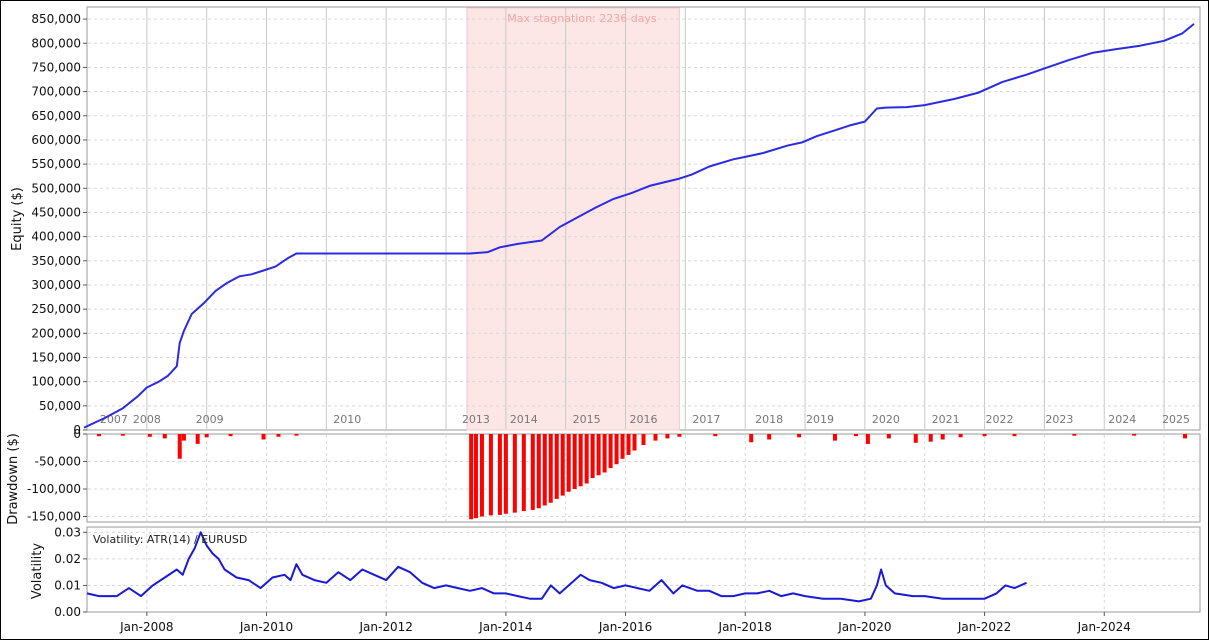 The image size is (1209, 641). Describe the element at coordinates (625, 627) in the screenshot. I see `x-tick-label: Jan-2016` at that location.